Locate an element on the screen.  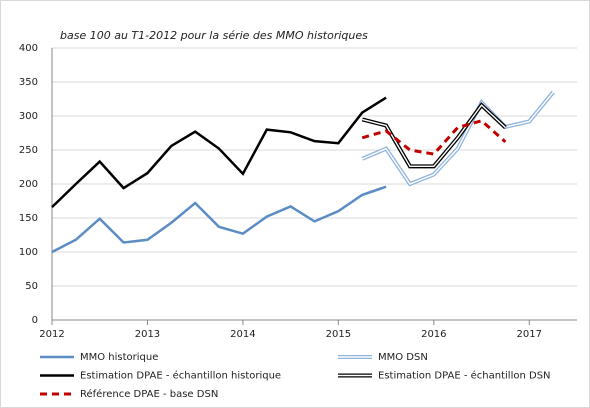
legend-label: Estimation DPAE - échantillon DSN is located at coordinates (464, 376).